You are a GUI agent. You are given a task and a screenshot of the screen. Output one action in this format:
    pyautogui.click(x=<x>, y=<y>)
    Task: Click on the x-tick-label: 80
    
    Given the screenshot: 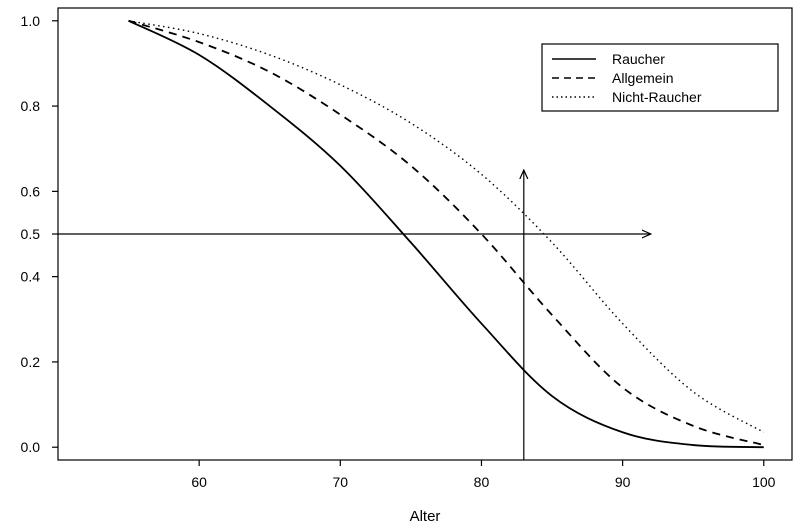 What is the action you would take?
    pyautogui.click(x=482, y=482)
    